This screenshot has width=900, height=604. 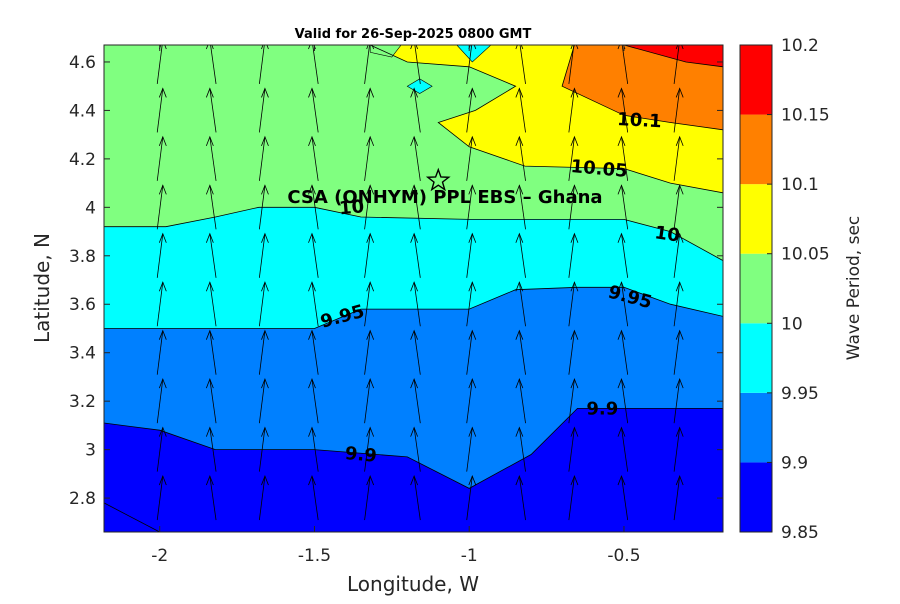 I want to click on colorbar-tick-label: 10, so click(x=792, y=324).